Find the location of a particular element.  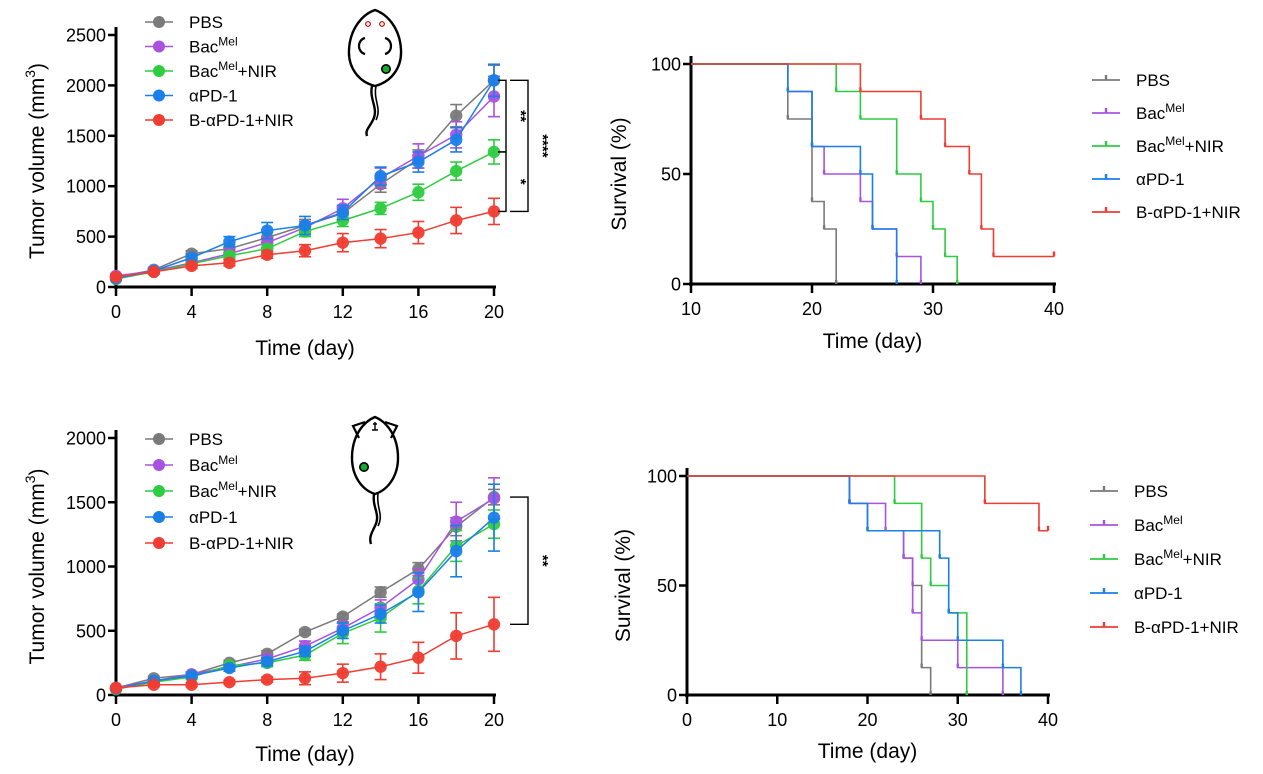

x-tick-label: 12 is located at coordinates (343, 720).